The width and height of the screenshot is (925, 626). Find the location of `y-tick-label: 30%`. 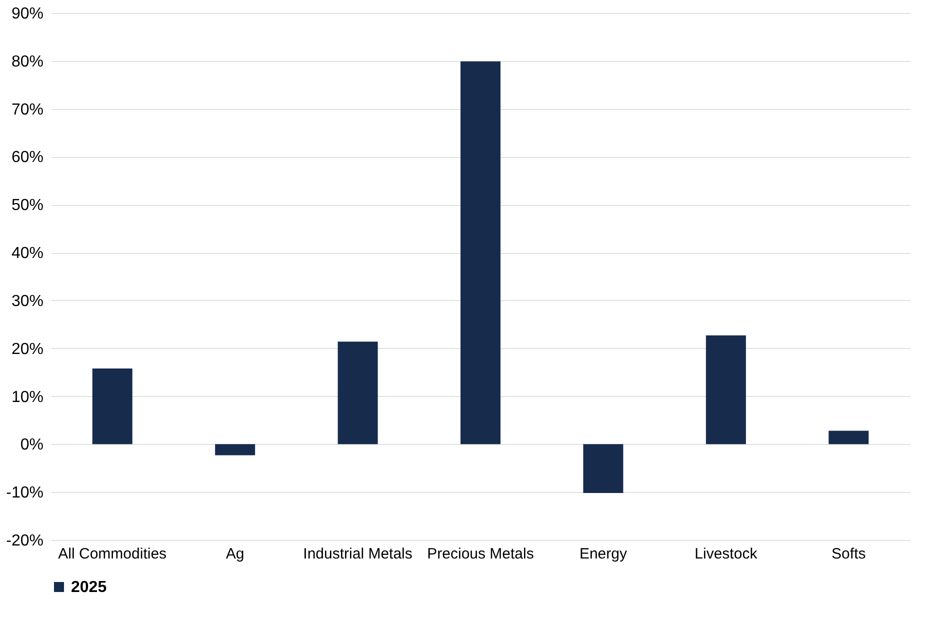

y-tick-label: 30% is located at coordinates (27, 301).